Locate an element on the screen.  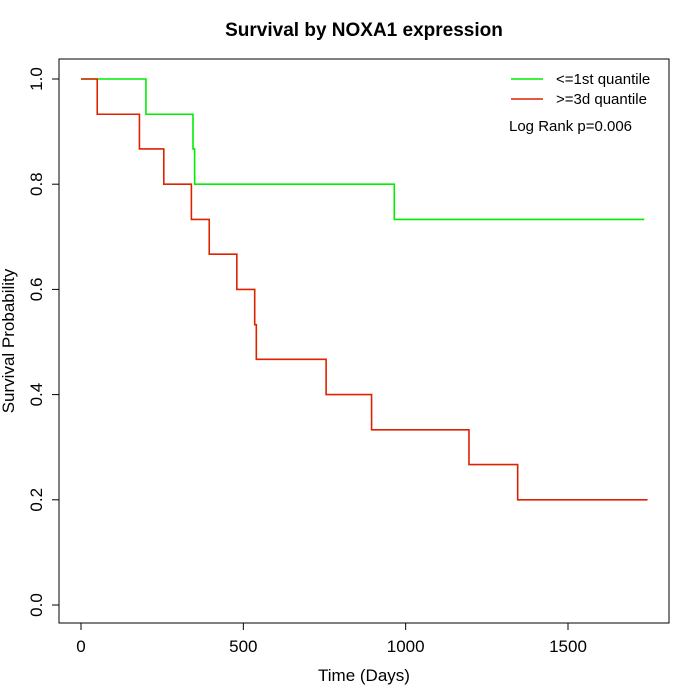
log-rank-annotation: Log Rank p=0.006 is located at coordinates (570, 126).